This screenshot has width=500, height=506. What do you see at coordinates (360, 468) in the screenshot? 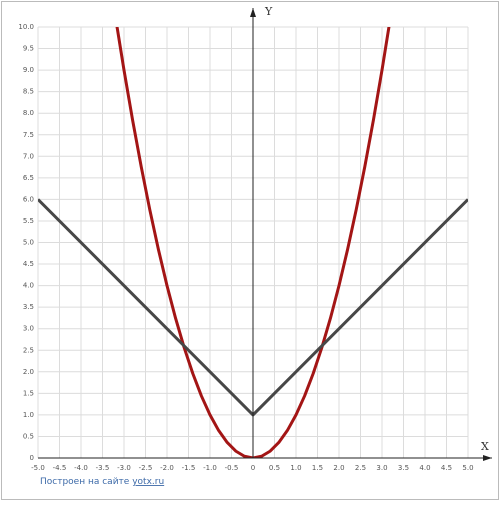
I see `x-tick-label: 2.5` at bounding box center [360, 468].